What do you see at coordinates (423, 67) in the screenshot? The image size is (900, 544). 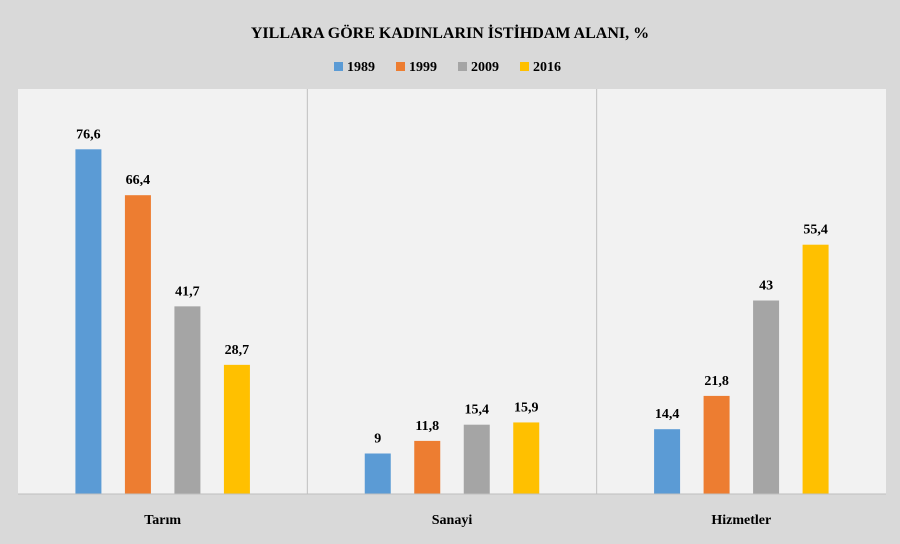 I see `legend-label-1999: 1999` at bounding box center [423, 67].